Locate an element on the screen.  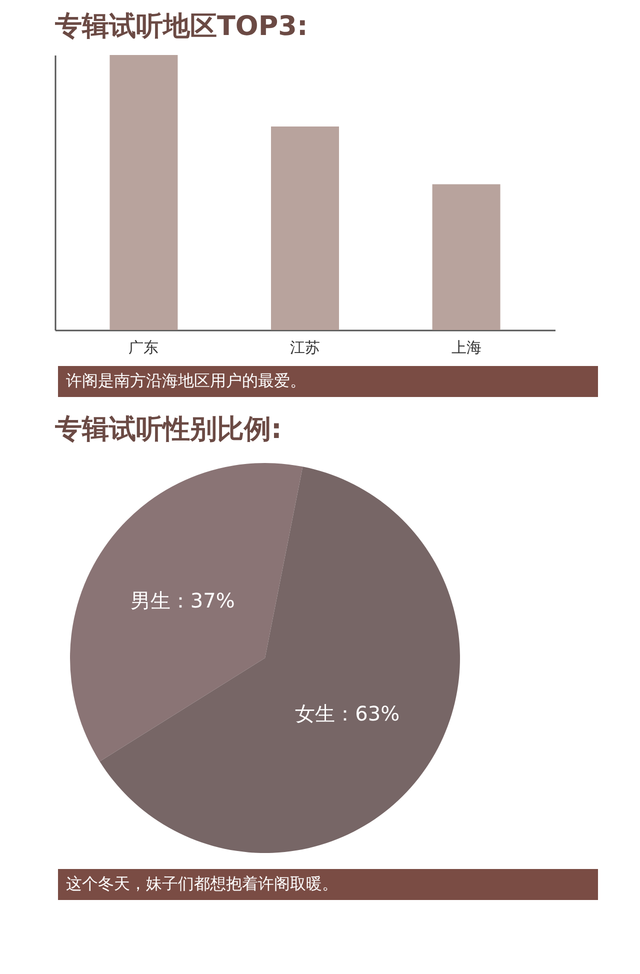
chart-title: 专辑试听性别比例: is located at coordinates (168, 429).